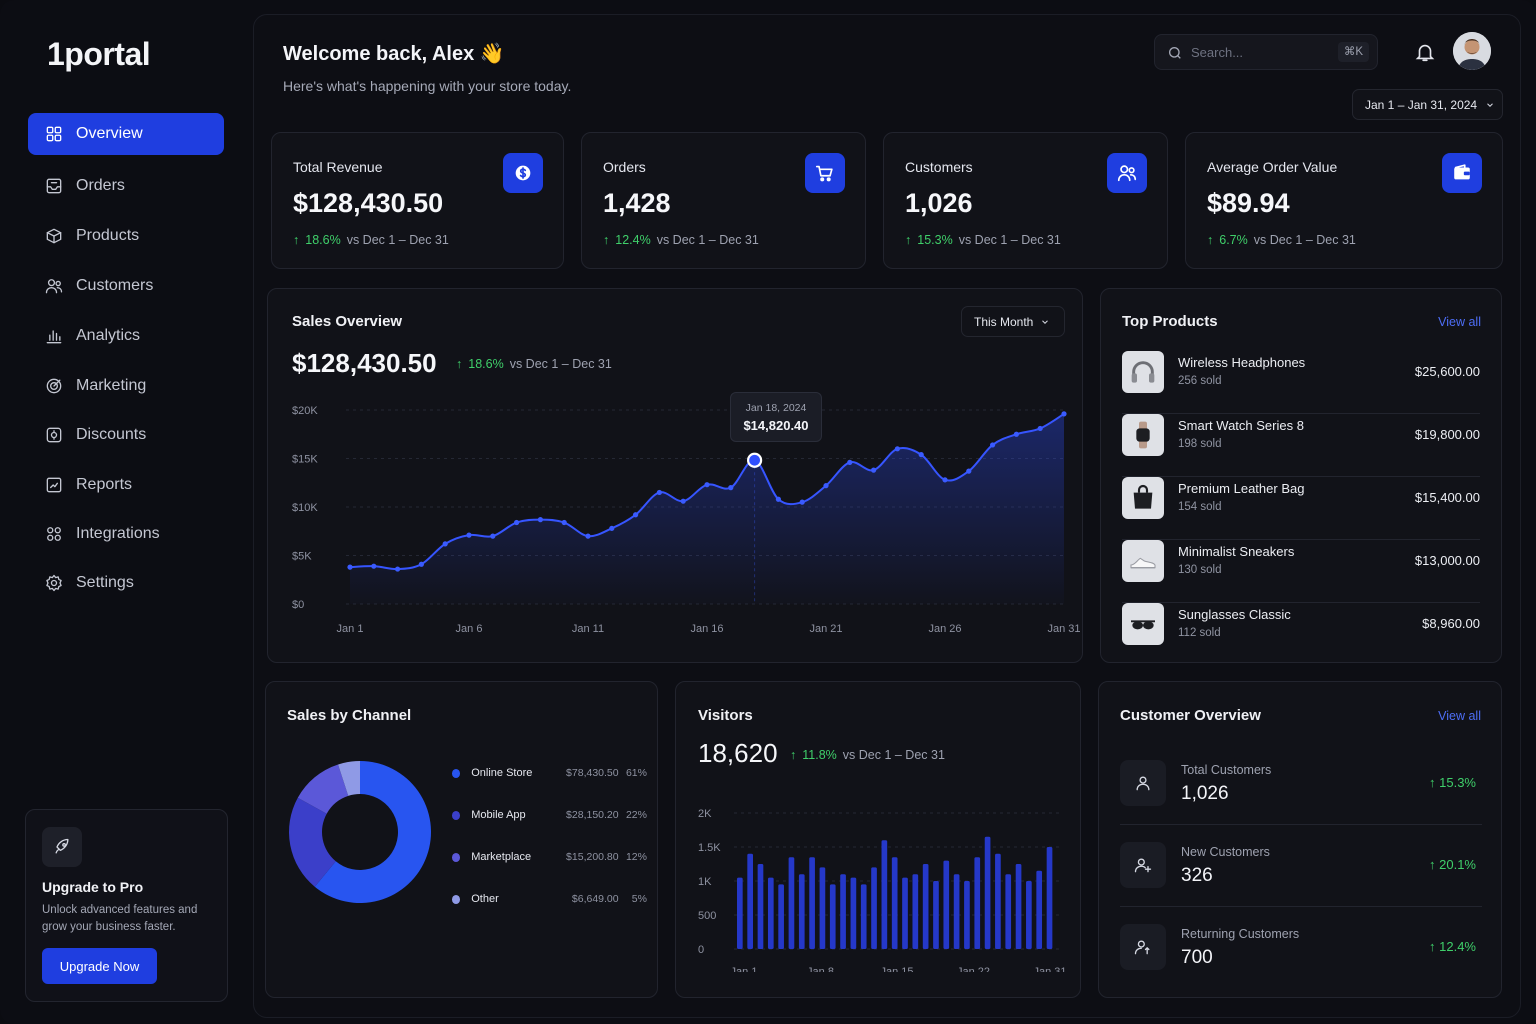 This screenshot has width=1536, height=1024. Describe the element at coordinates (592, 857) in the screenshot. I see `channel-value: $15,200.80` at that location.